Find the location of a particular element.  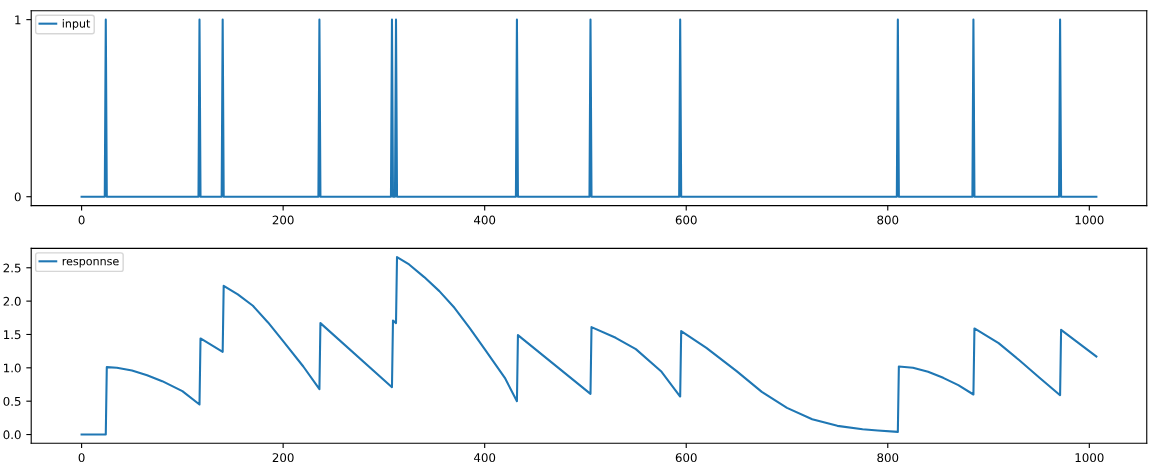

y-tick-label: 0.0 is located at coordinates (12, 435).